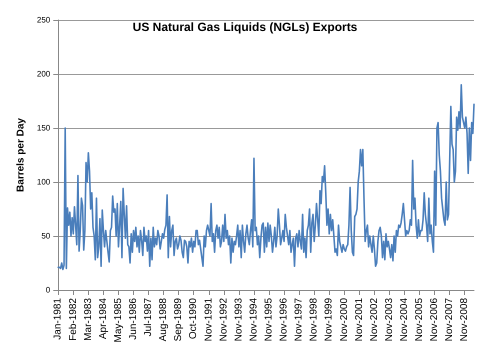 The image size is (490, 356). Describe the element at coordinates (299, 320) in the screenshot. I see `x-tick-label: Nov-1997` at that location.